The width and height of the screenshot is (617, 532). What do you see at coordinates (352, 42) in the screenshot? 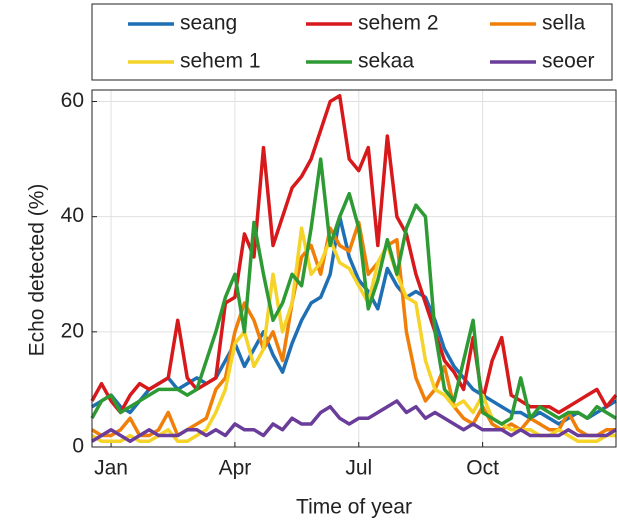
I see `legend-box` at bounding box center [352, 42].